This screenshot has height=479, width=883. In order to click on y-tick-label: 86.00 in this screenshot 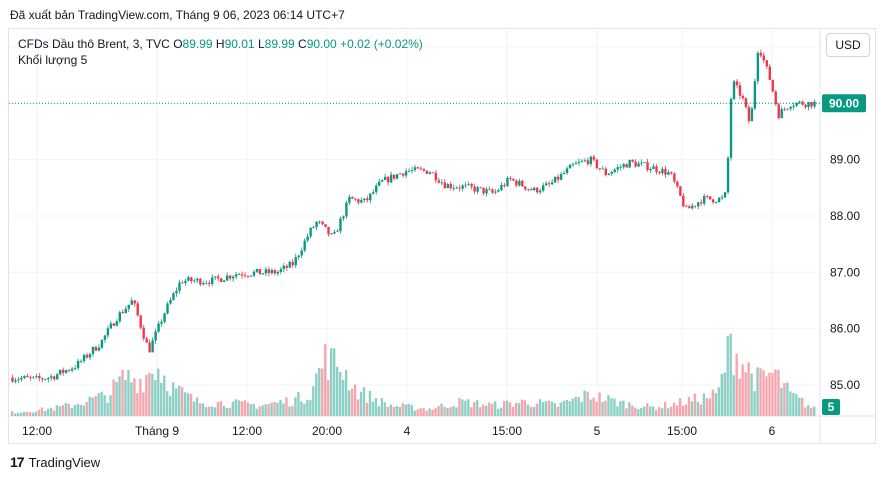, I will do `click(845, 329)`.